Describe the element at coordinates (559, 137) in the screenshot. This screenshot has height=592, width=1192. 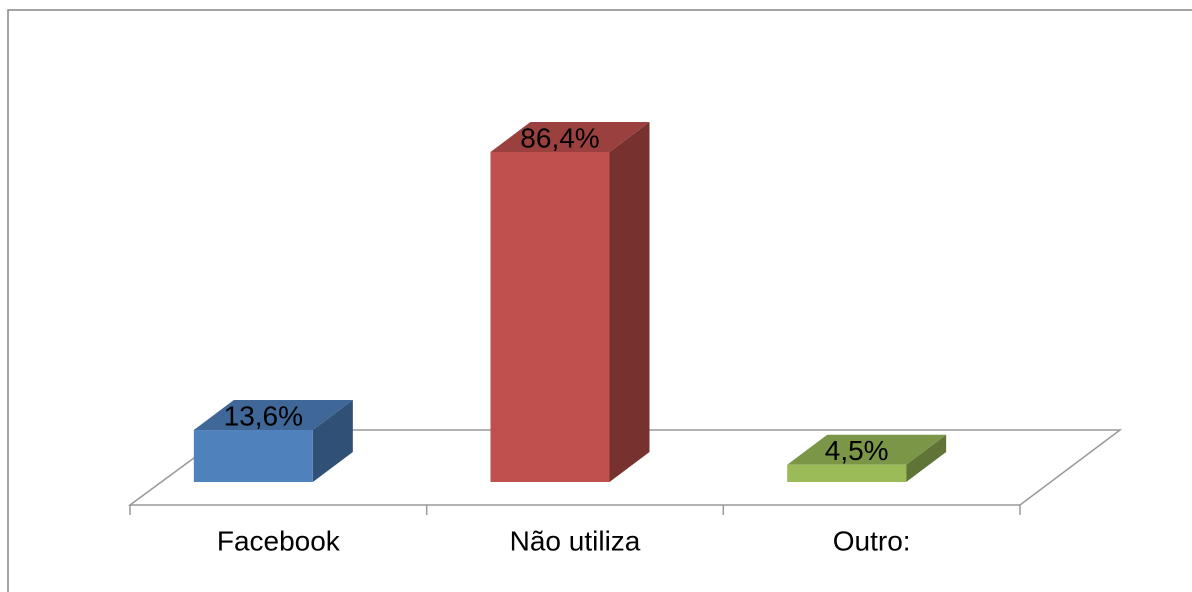
I see `data-label: 86,4%` at that location.